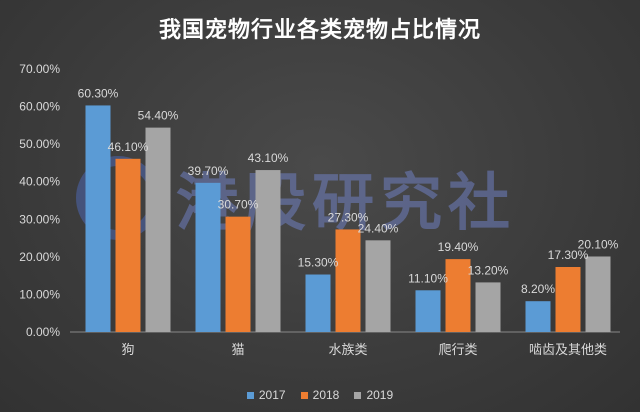 Image resolution: width=640 pixels, height=412 pixels. Describe the element at coordinates (127, 350) in the screenshot. I see `category-label: 狗` at that location.